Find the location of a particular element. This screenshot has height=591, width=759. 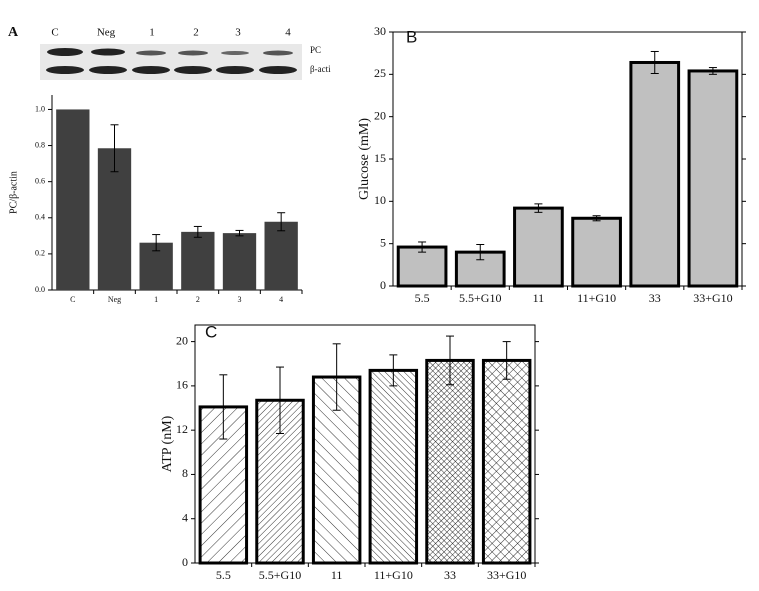

y-tick-label: 4 is located at coordinates (185, 517).